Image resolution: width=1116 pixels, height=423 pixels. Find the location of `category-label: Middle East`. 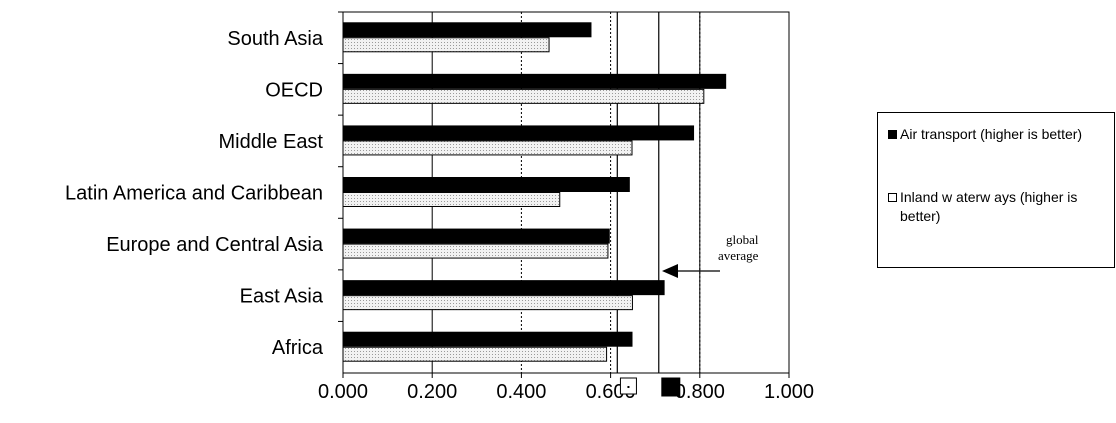

category-label: Middle East is located at coordinates (271, 142).